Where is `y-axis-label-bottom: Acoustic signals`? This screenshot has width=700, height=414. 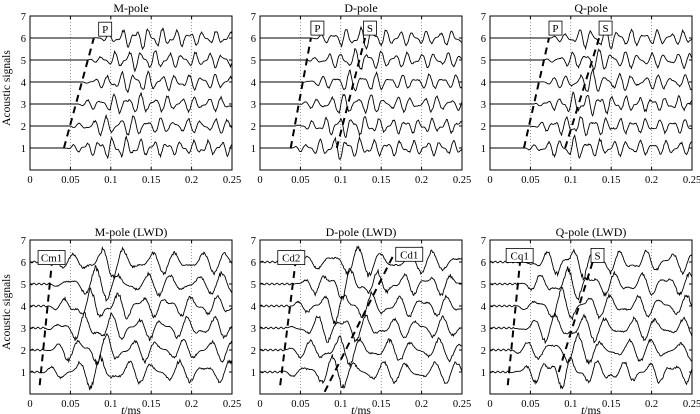 y-axis-label-bottom: Acoustic signals is located at coordinates (7, 312).